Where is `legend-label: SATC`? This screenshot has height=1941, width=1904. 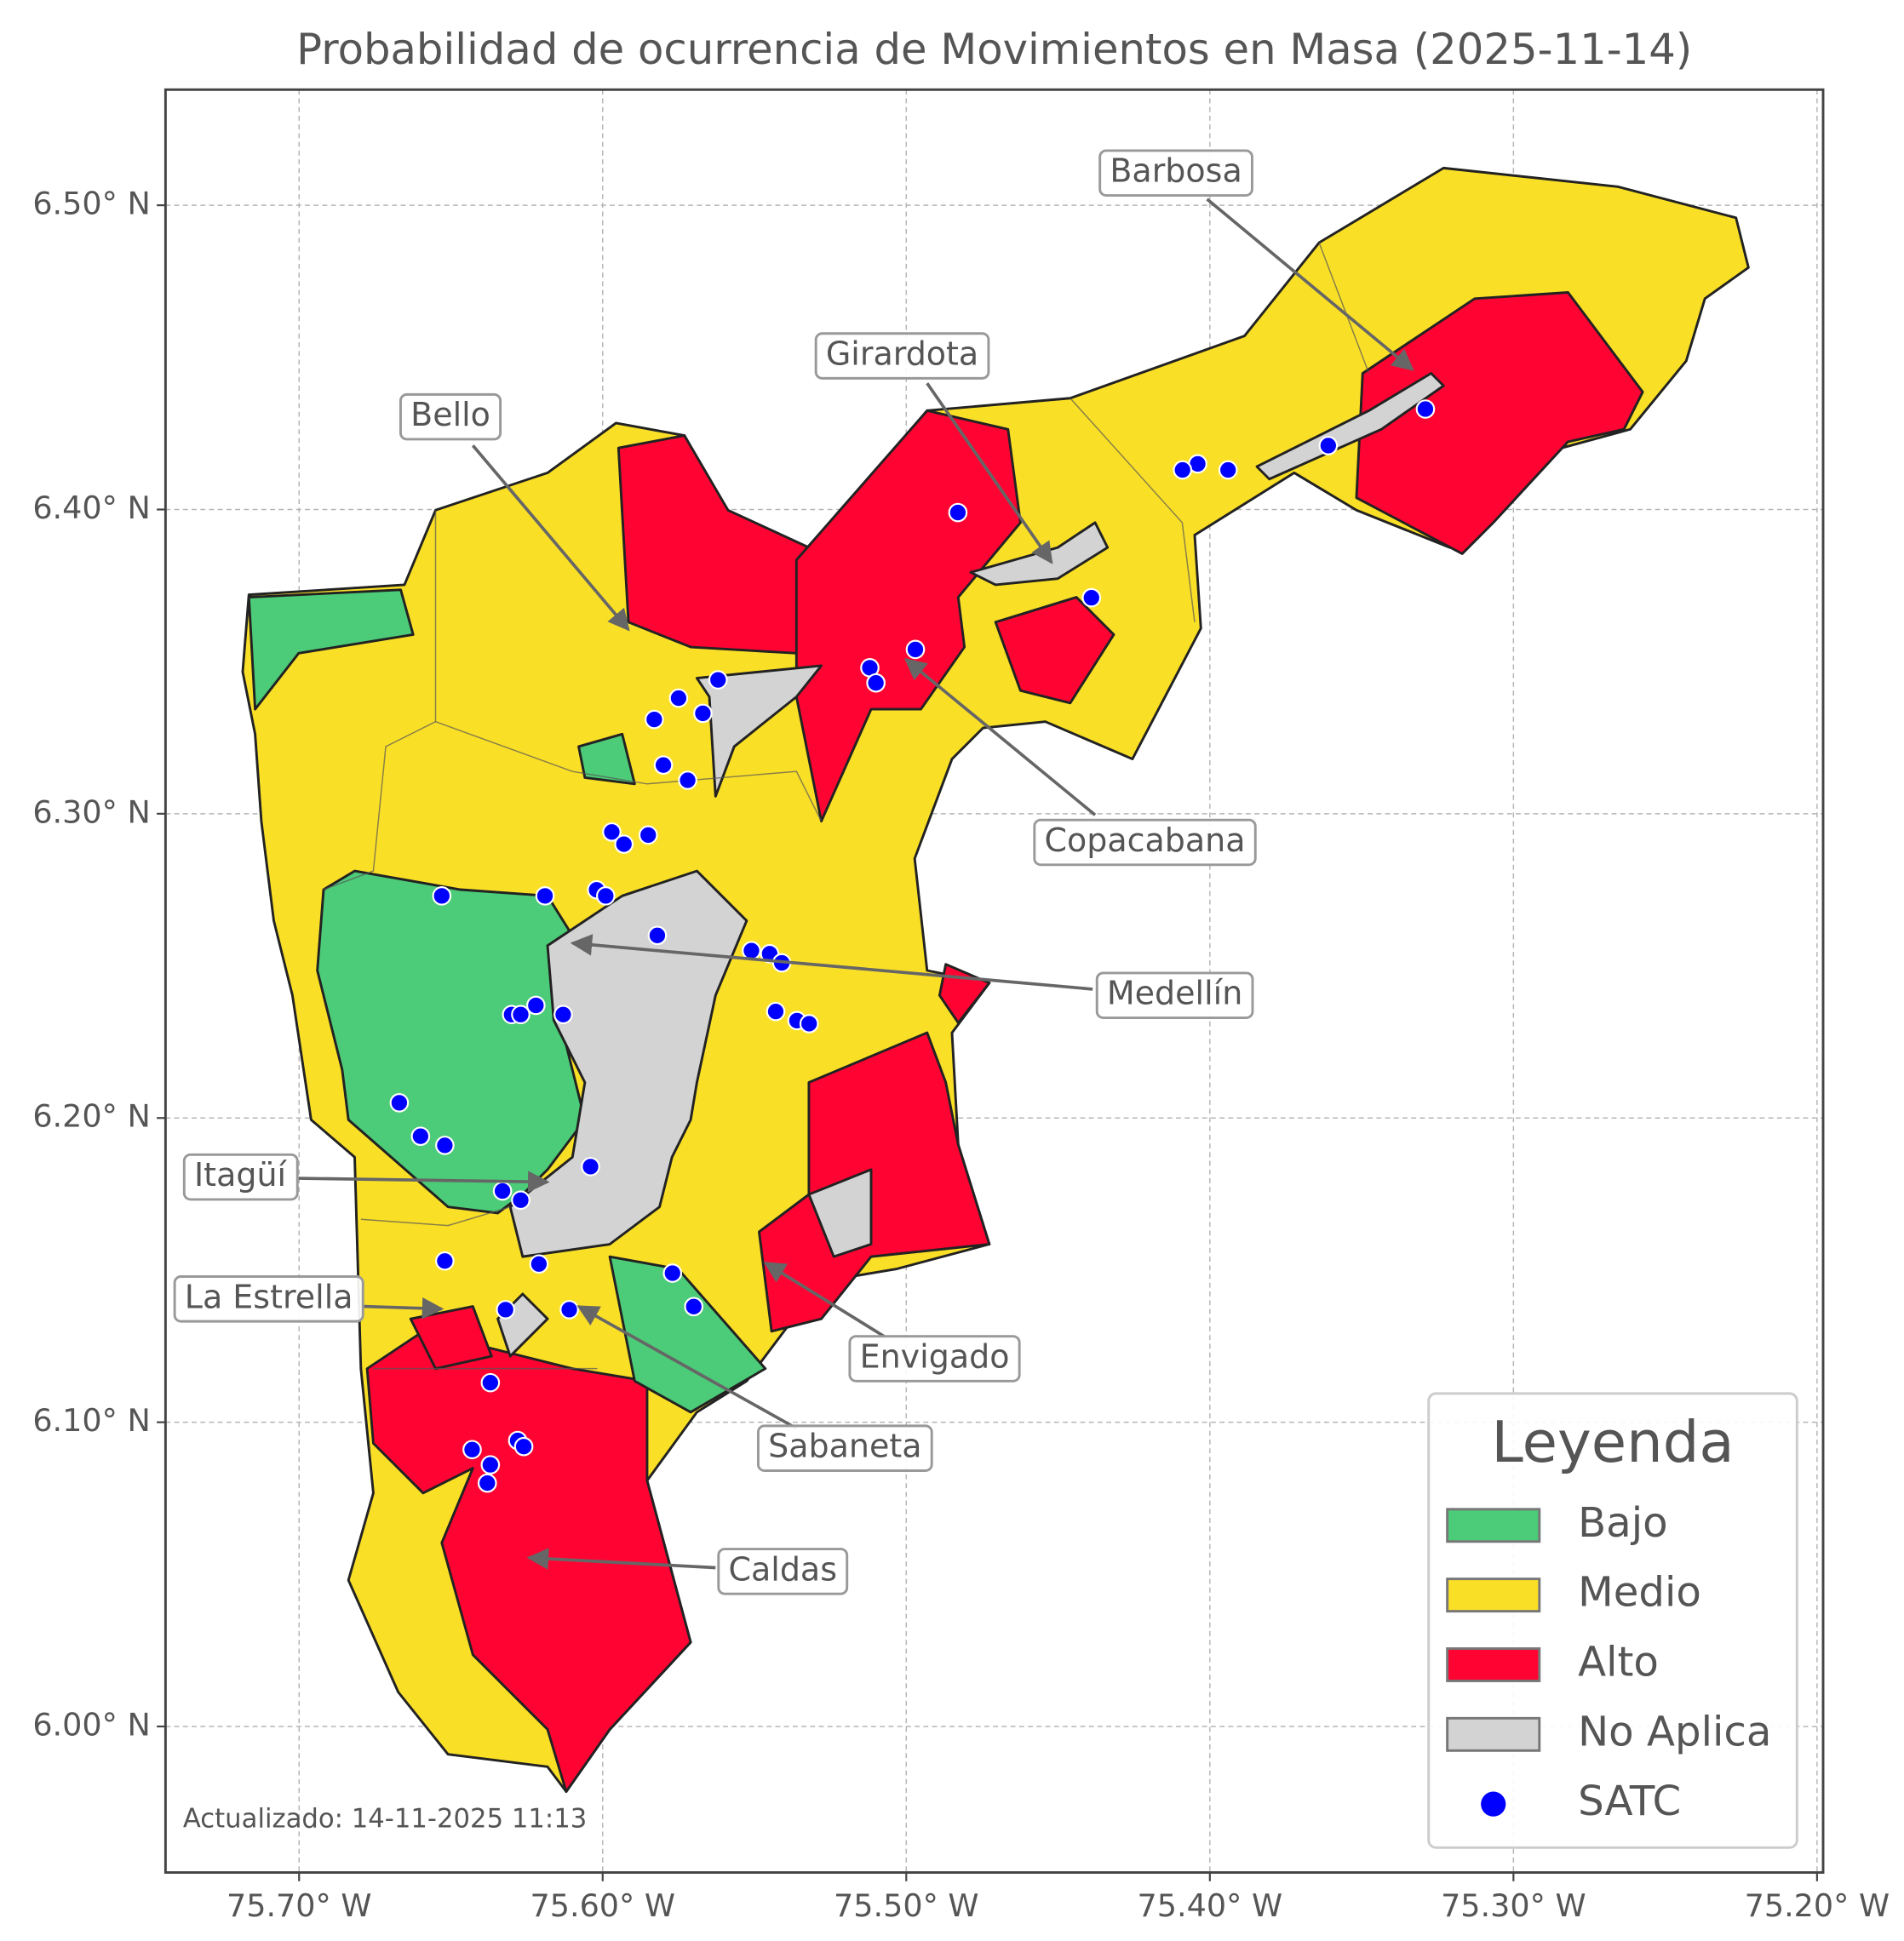
legend-label: SATC is located at coordinates (1630, 1802).